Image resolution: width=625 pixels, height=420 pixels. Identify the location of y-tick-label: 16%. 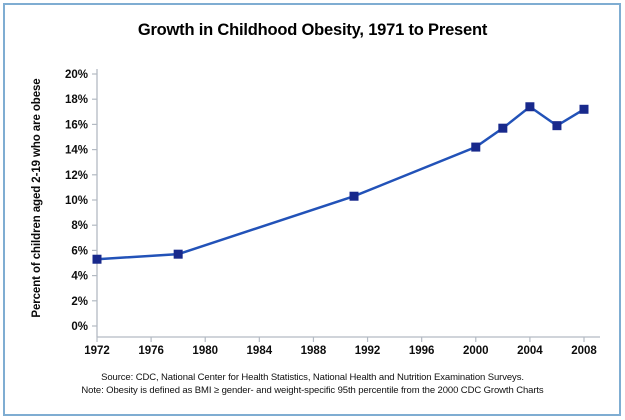
(76, 125).